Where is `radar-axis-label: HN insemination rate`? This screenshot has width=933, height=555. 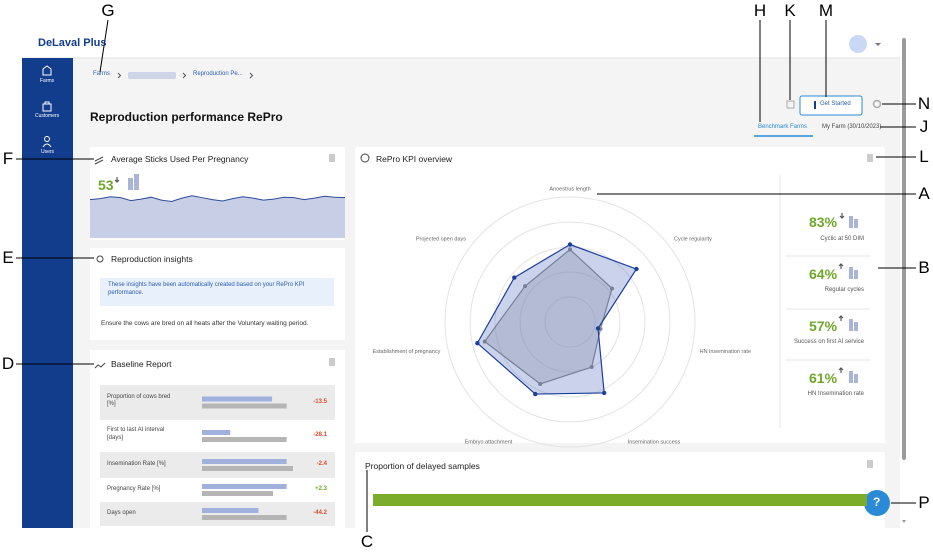
radar-axis-label: HN insemination rate is located at coordinates (725, 352).